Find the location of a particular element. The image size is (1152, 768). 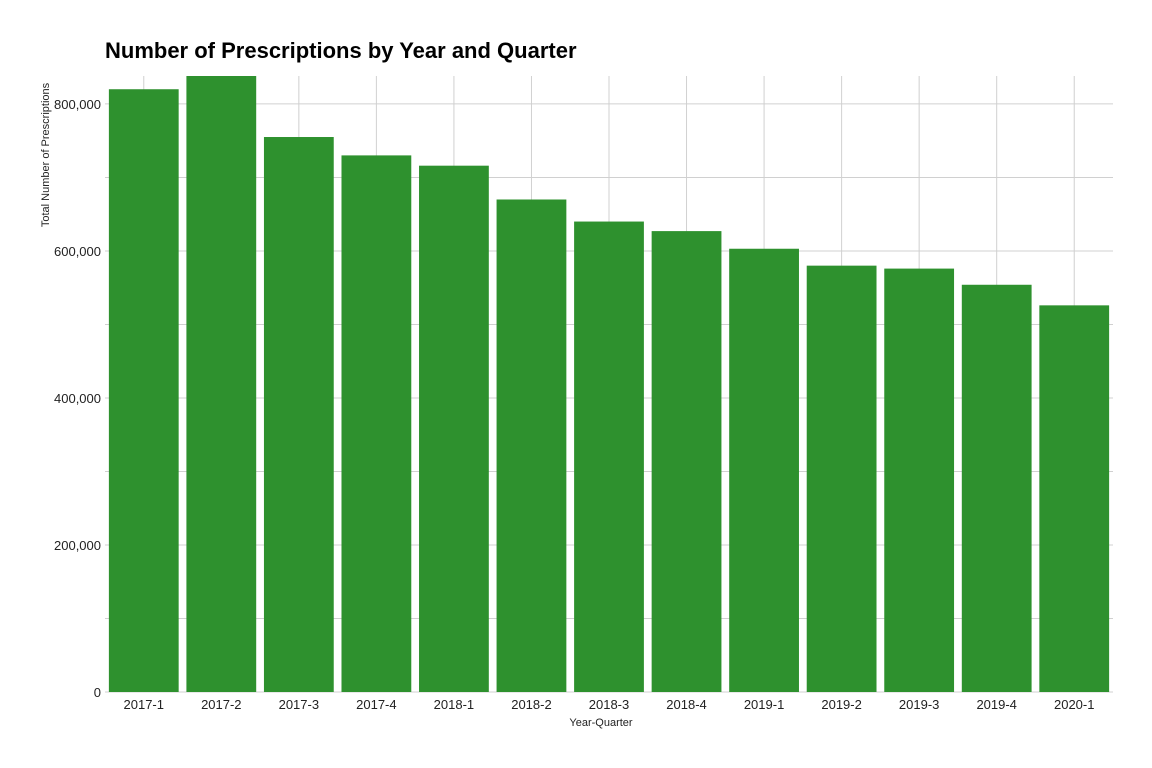

x-tick-label: 2017-2 is located at coordinates (221, 704).